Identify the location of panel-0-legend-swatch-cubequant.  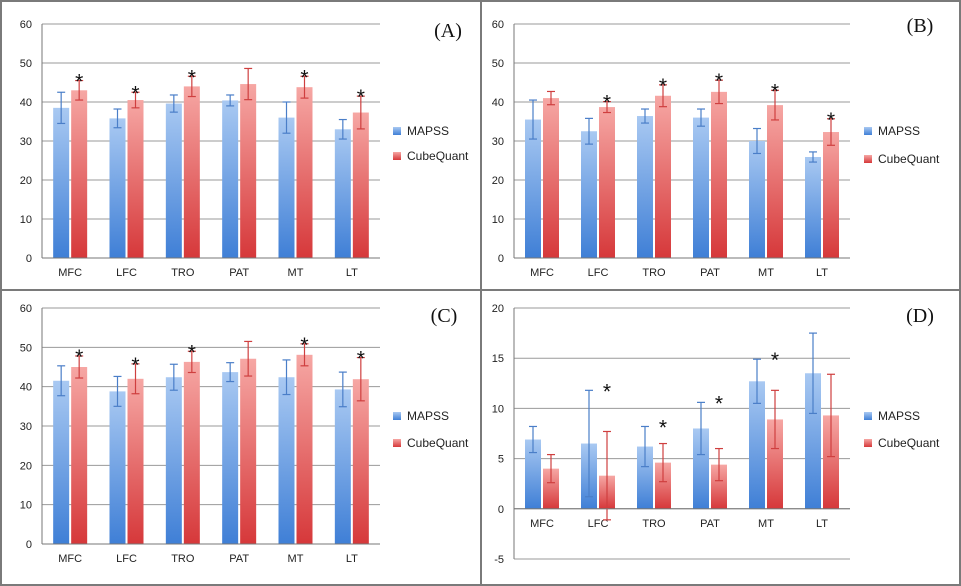
(397, 156).